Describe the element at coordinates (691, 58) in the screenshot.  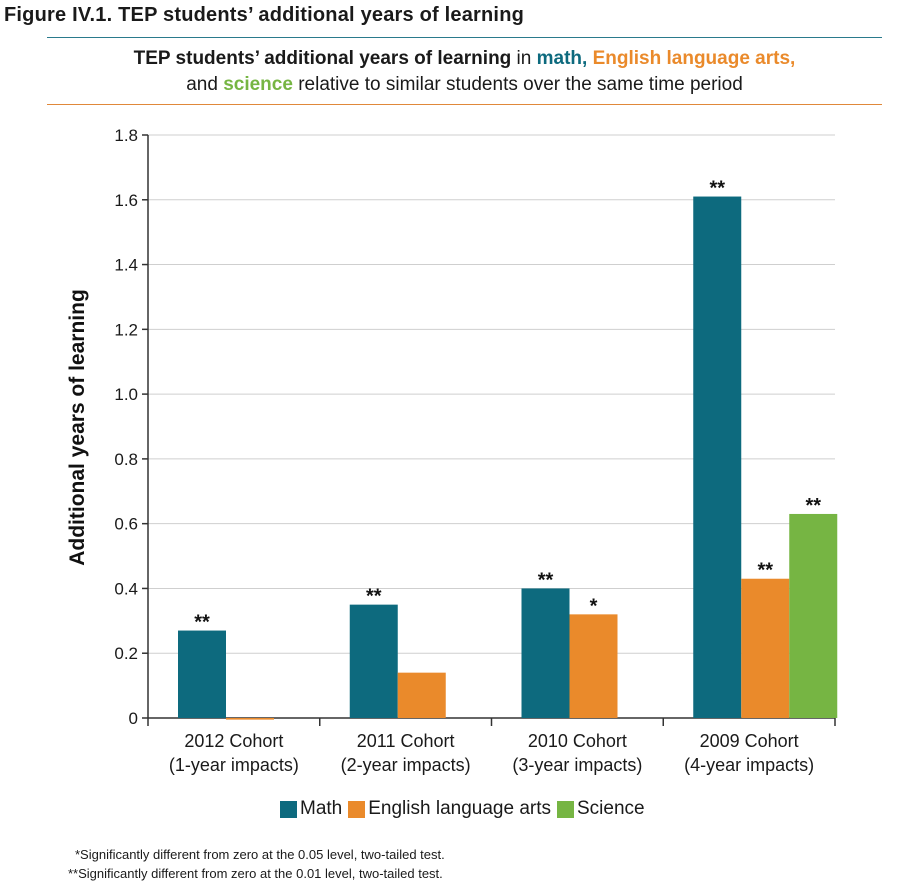
I see `subtitle-ela: English language arts,` at that location.